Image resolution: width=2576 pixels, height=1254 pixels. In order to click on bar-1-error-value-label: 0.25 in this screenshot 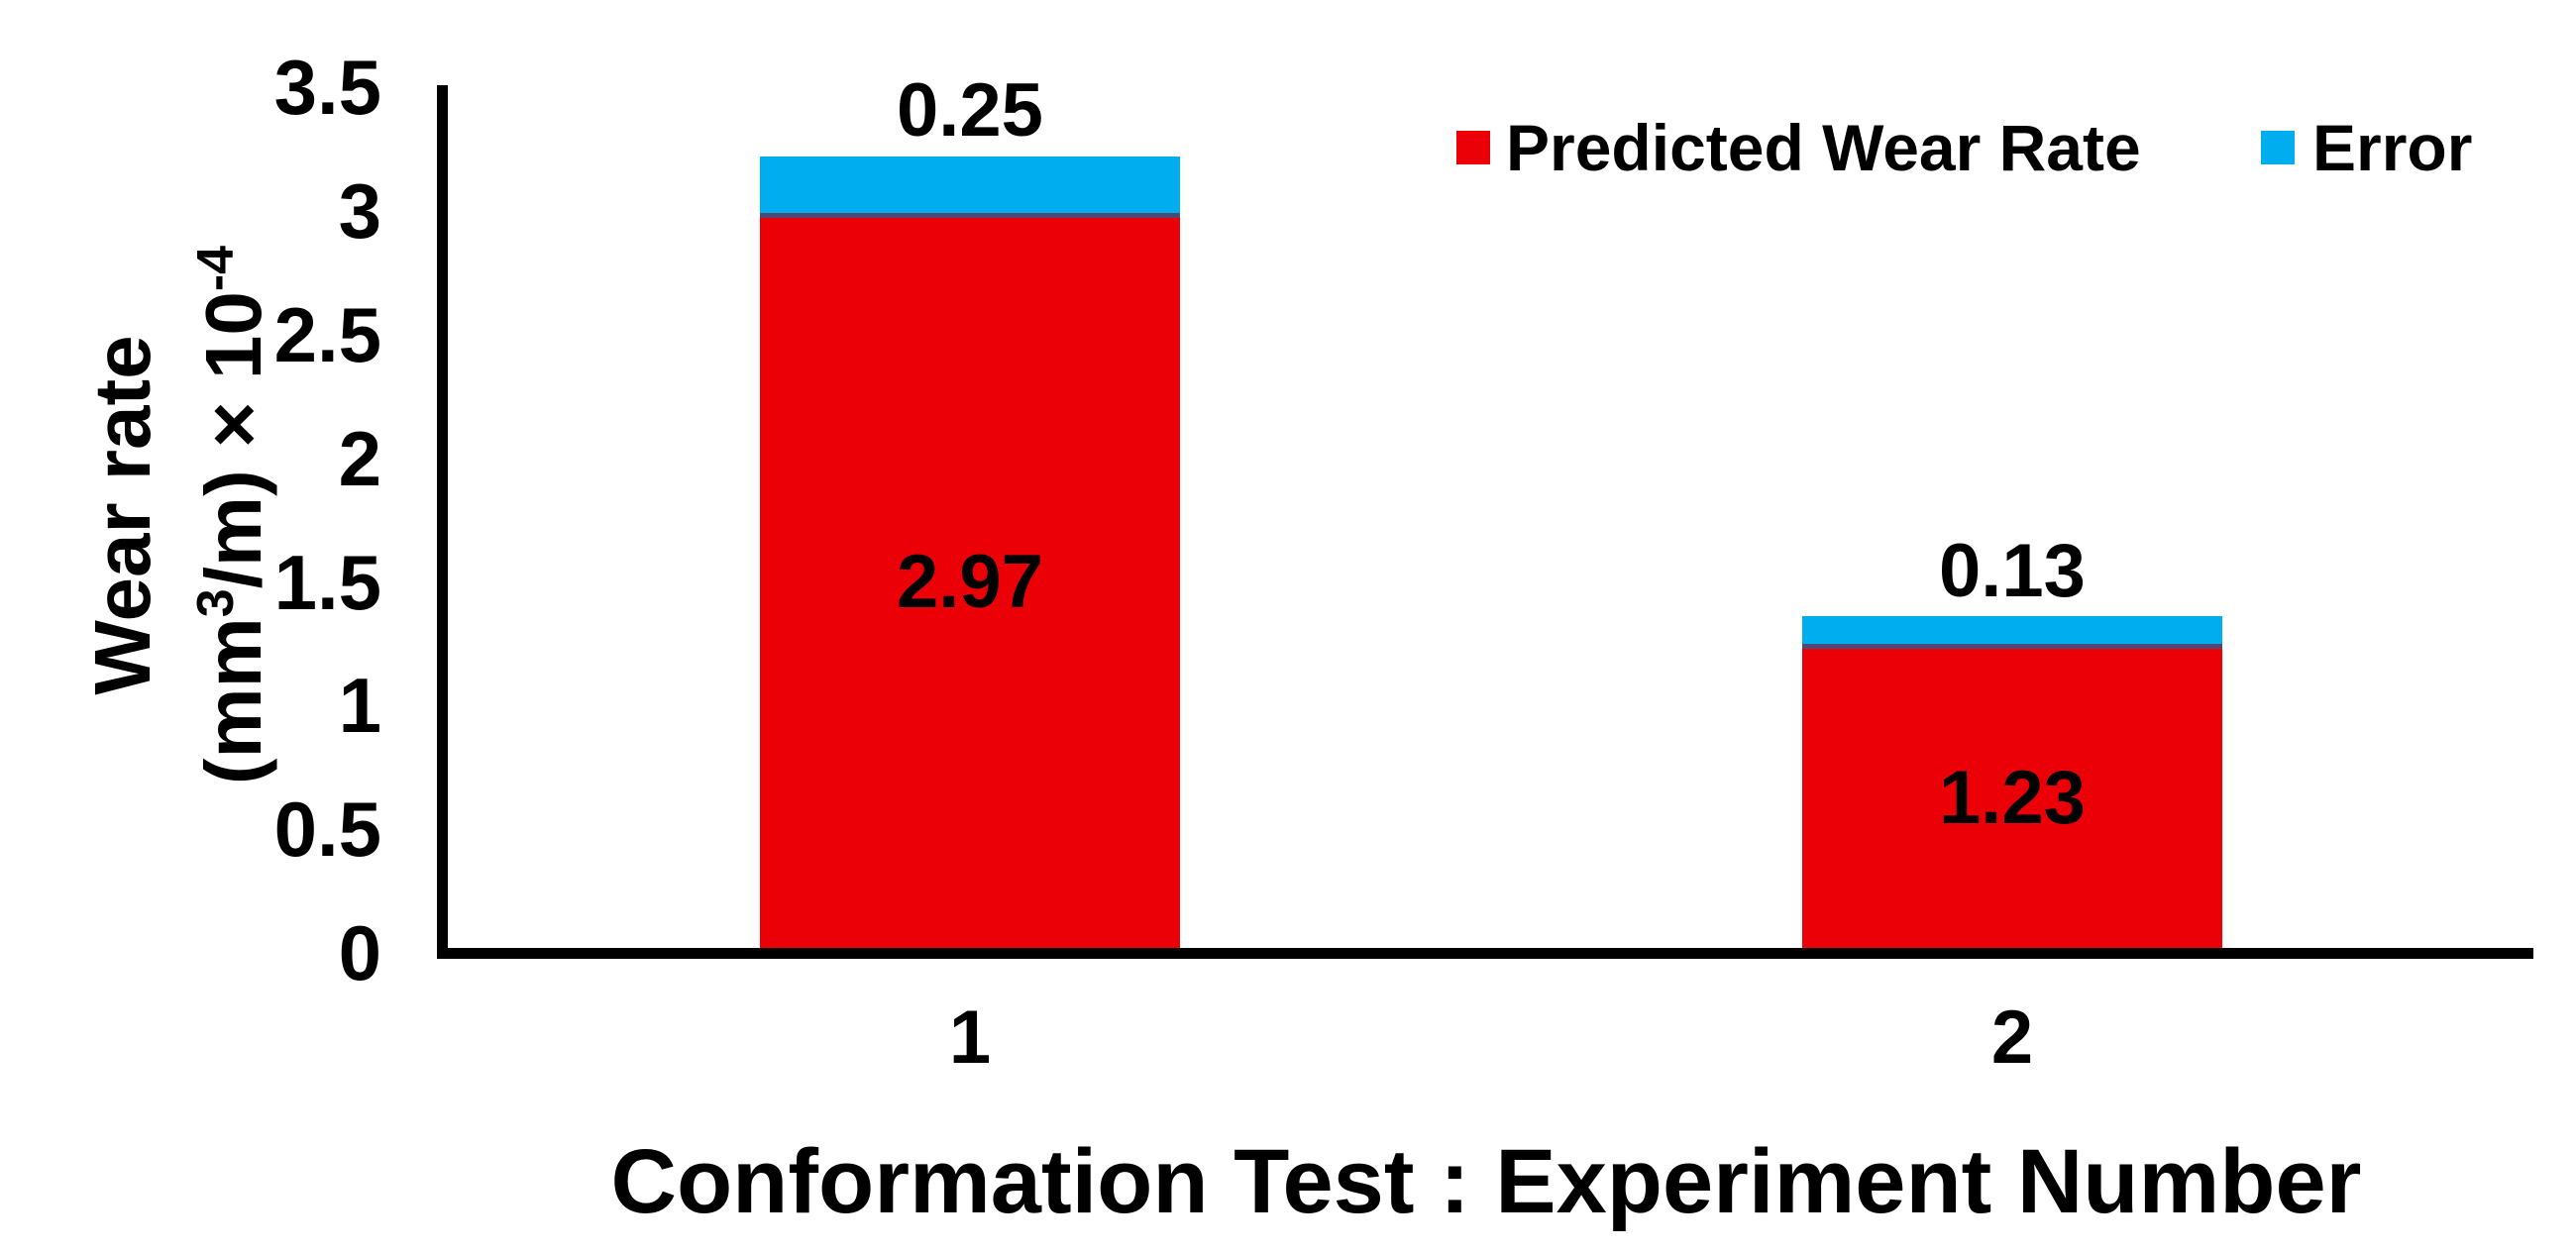, I will do `click(970, 110)`.